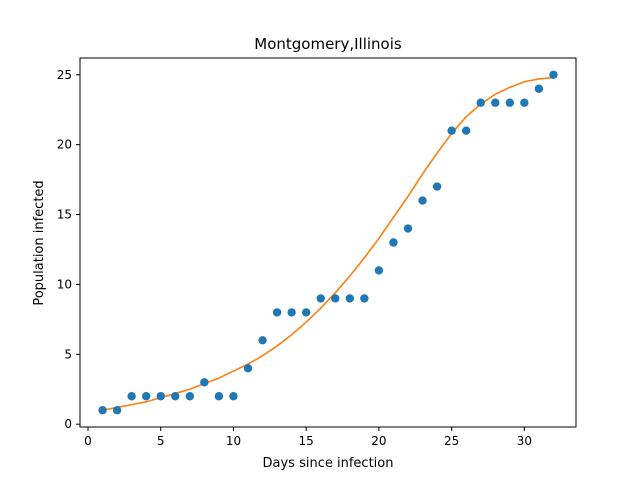 The width and height of the screenshot is (640, 480). Describe the element at coordinates (306, 441) in the screenshot. I see `x-tick-label: 15` at that location.